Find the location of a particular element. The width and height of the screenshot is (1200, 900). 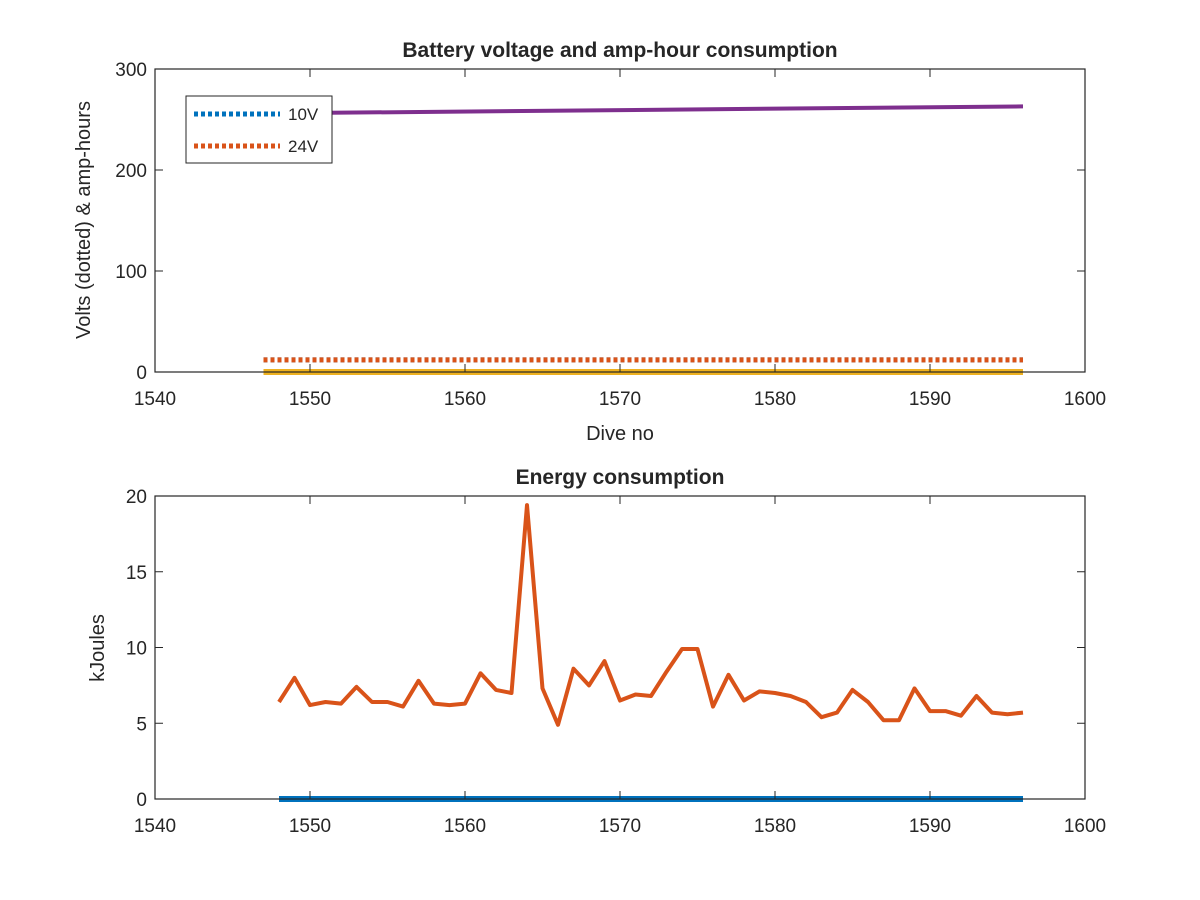

legend-box is located at coordinates (259, 129).